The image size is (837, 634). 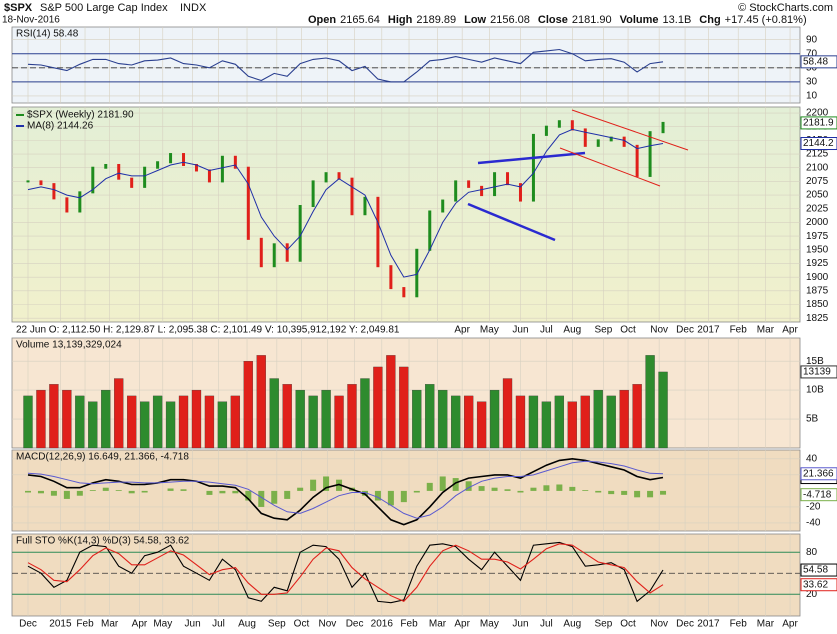 I want to click on x-tick-label: Jun, so click(x=520, y=624).